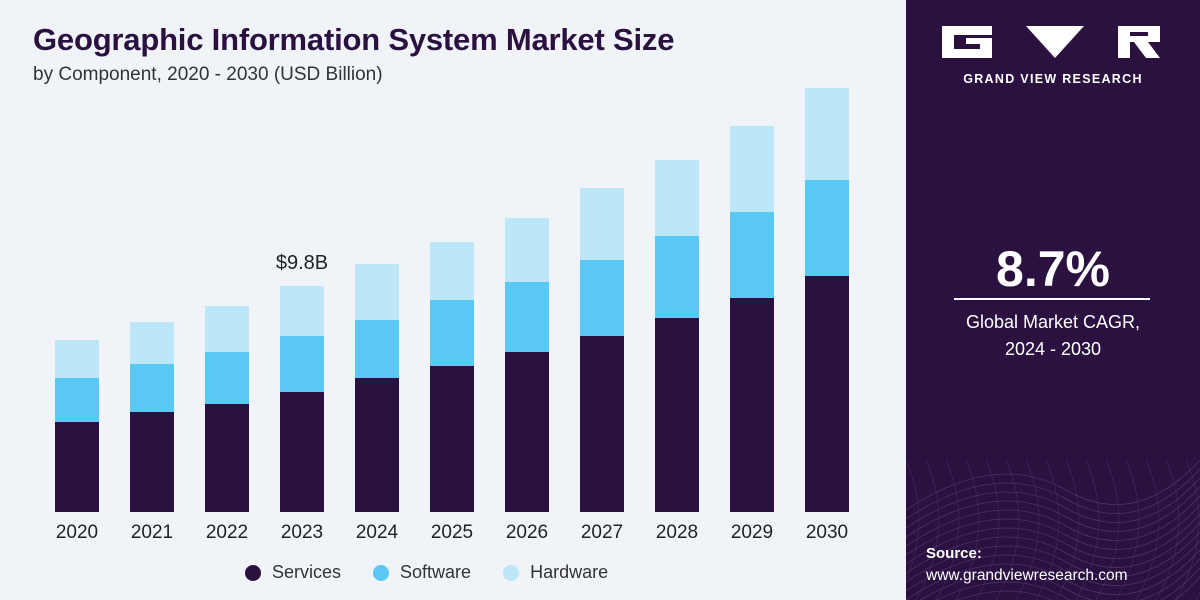 This screenshot has width=1200, height=600. I want to click on cagr-label: Global Market CAGR, 2024 - 2030, so click(1053, 336).